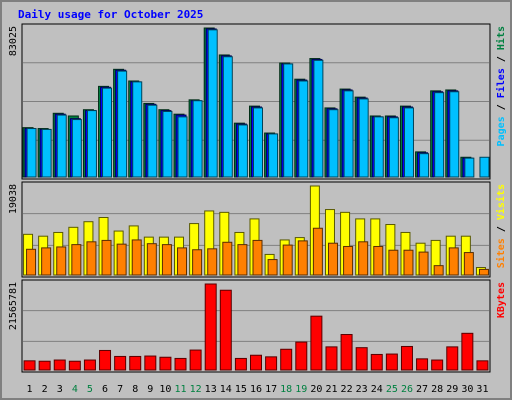 Image resolution: width=512 pixels, height=403 pixels. What do you see at coordinates (13, 41) in the screenshot?
I see `y-max-label-hits-files-pages: 83025` at bounding box center [13, 41].